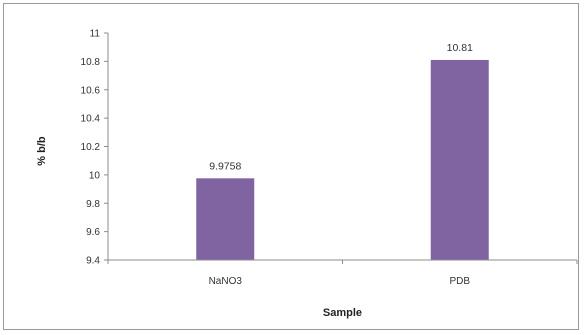 The height and width of the screenshot is (335, 584). Describe the element at coordinates (342, 313) in the screenshot. I see `x-axis-title: Sample` at that location.